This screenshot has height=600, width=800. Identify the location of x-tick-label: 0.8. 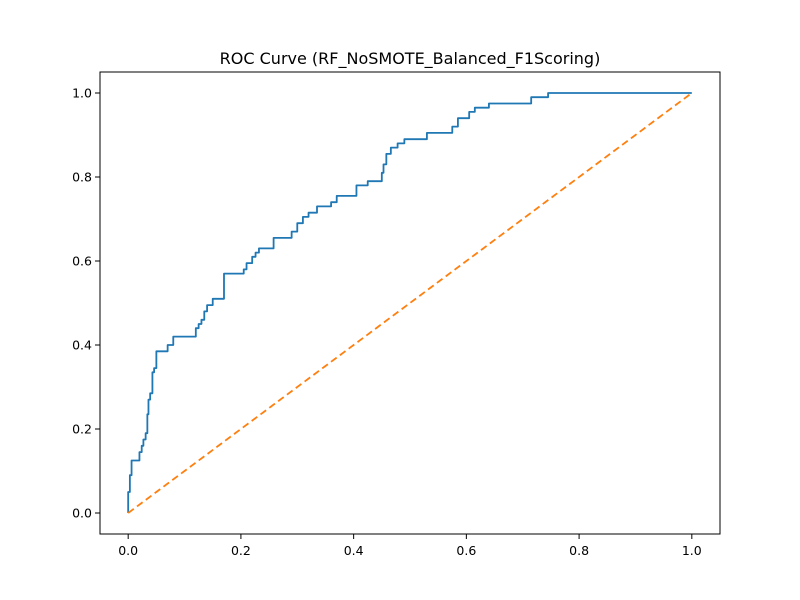
(579, 550).